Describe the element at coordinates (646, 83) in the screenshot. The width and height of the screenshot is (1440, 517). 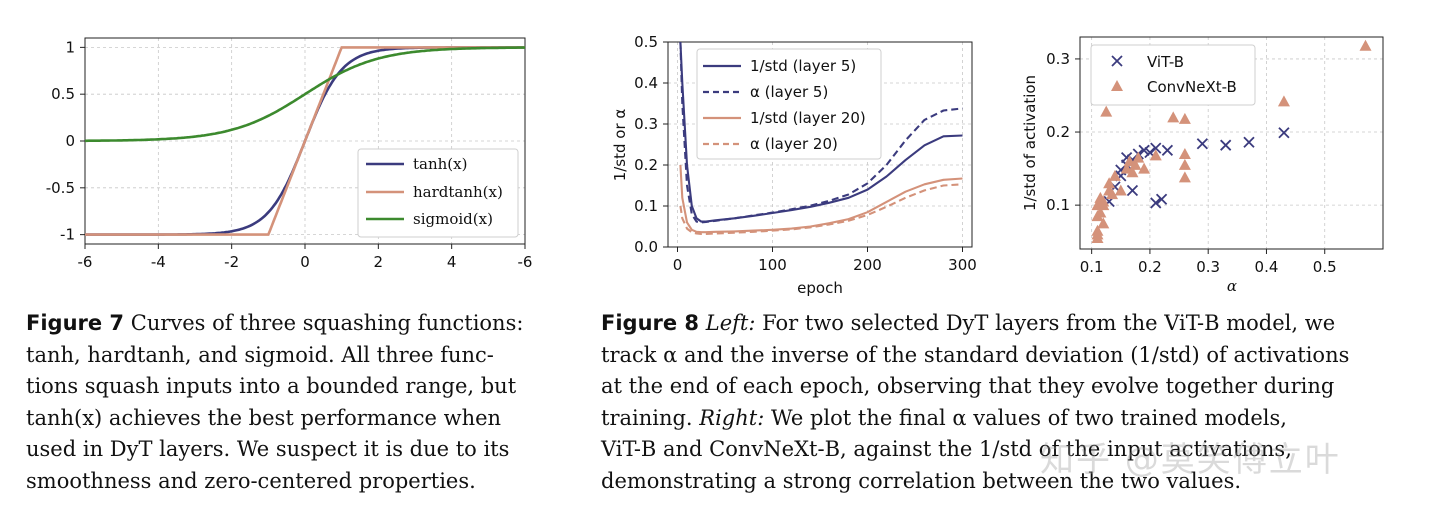
I see `y-tick-label: 0.4` at that location.